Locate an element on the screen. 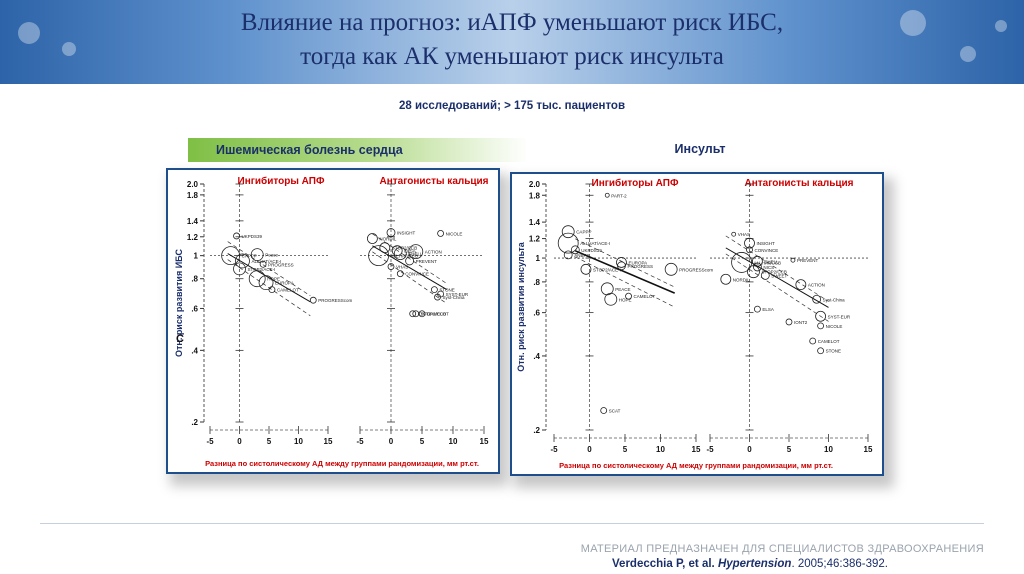 The image size is (1024, 574). y-tick-label: .4 is located at coordinates (194, 350).